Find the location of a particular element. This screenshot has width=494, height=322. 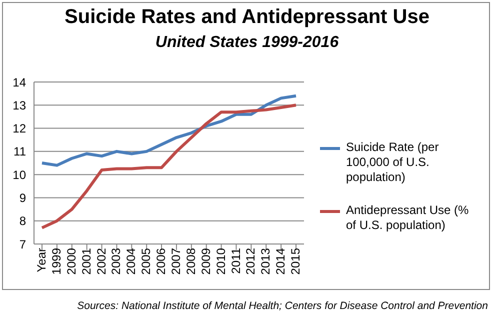

x-tick-label: 2007 is located at coordinates (175, 261).